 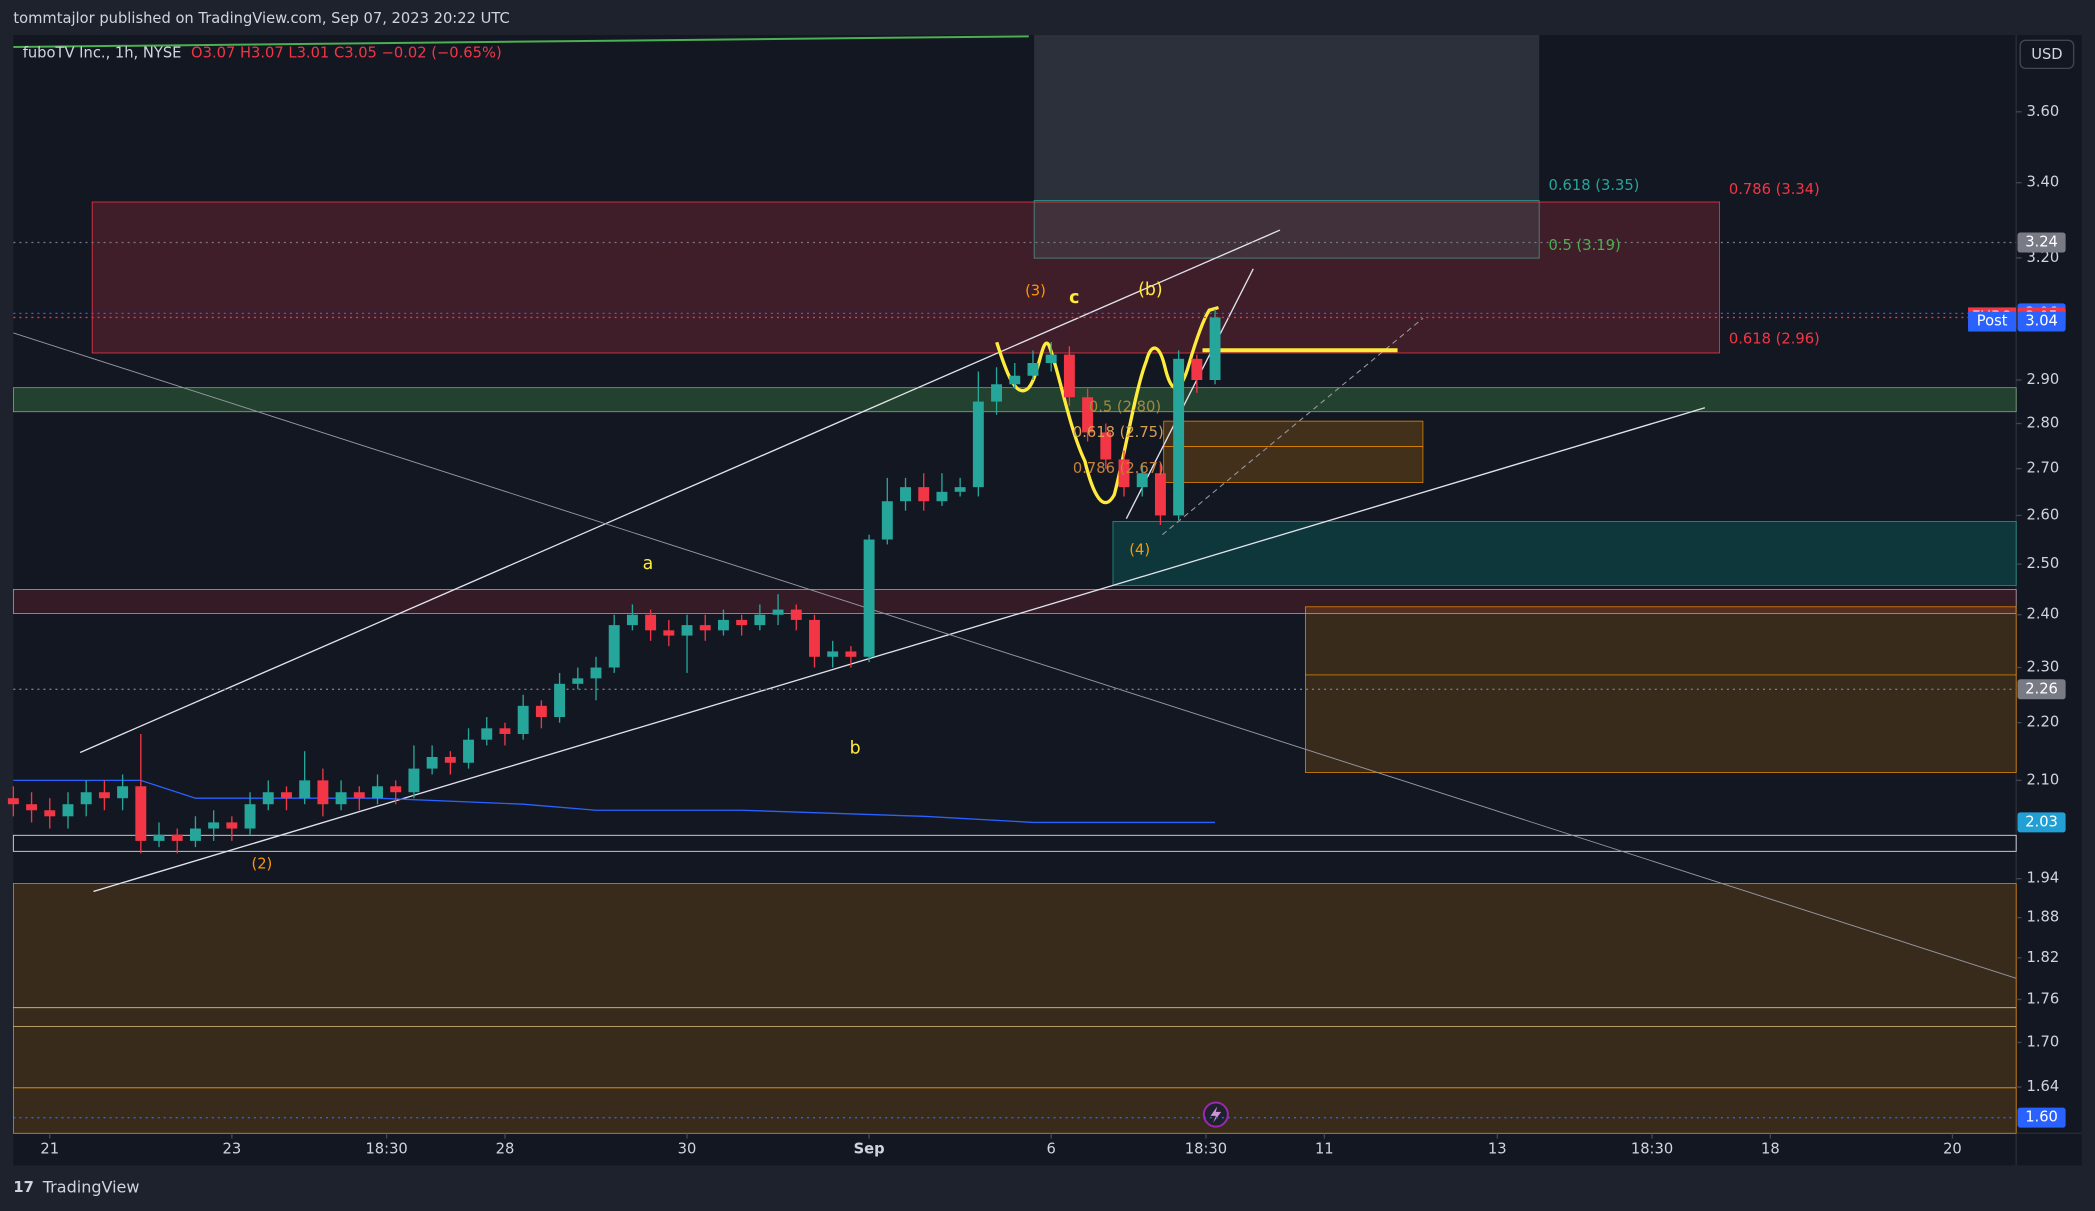 I want to click on wave-label: (b), so click(x=1150, y=290).